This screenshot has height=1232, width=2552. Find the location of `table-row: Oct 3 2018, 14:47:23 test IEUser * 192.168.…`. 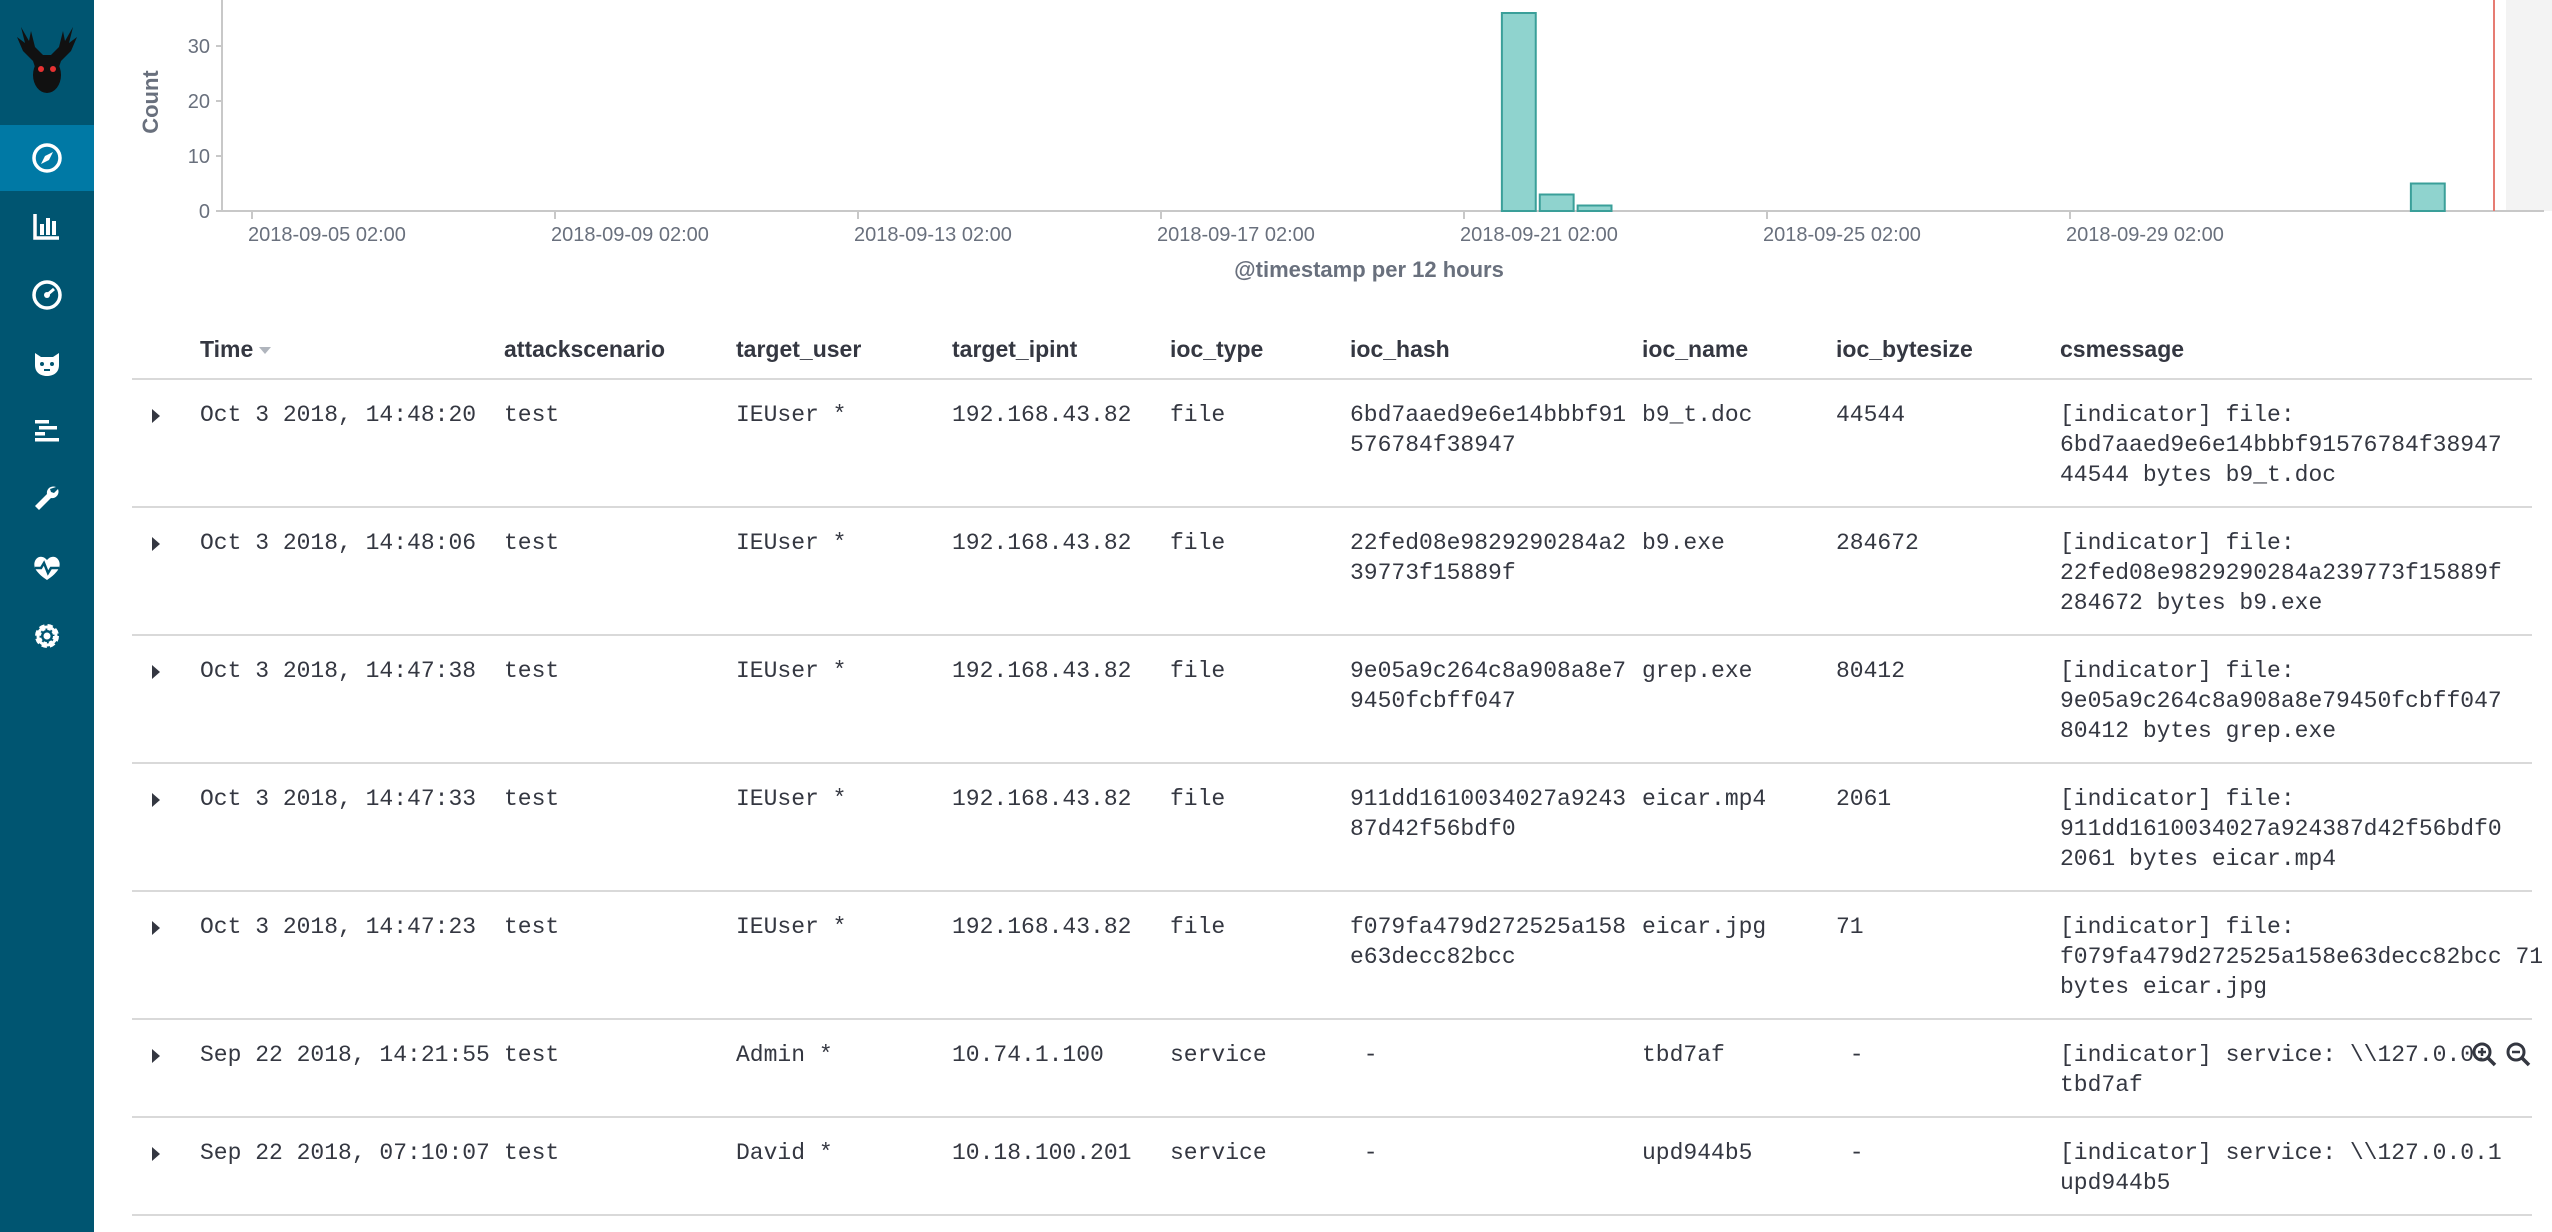

table-row: Oct 3 2018, 14:47:23 test IEUser * 192.168.… is located at coordinates (1337, 956).